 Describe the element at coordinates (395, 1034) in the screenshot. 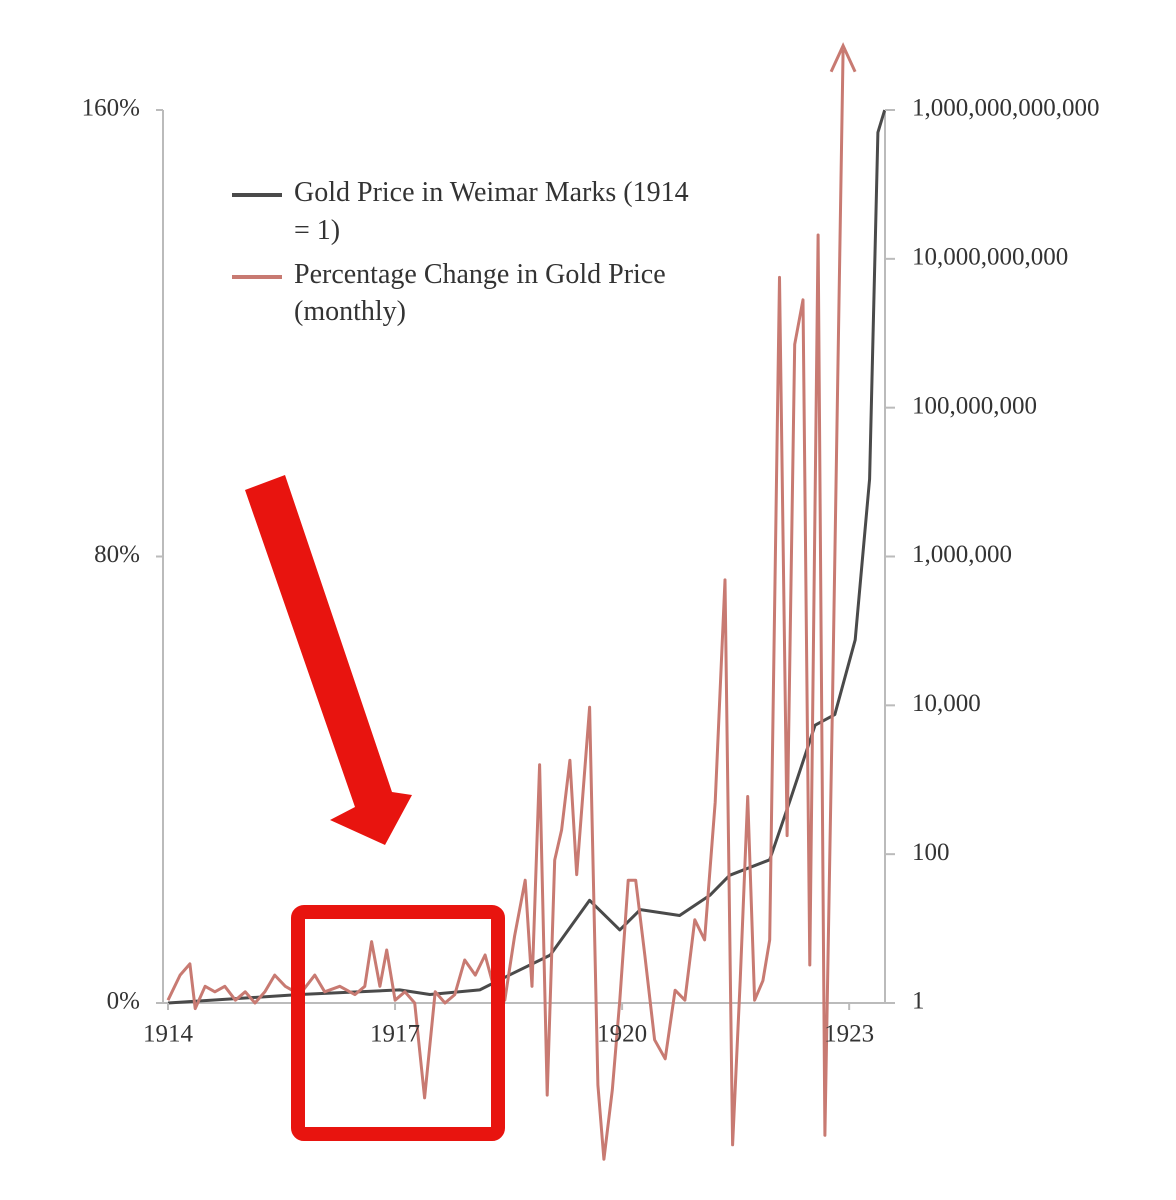

I see `x-tick-label: 1917` at that location.